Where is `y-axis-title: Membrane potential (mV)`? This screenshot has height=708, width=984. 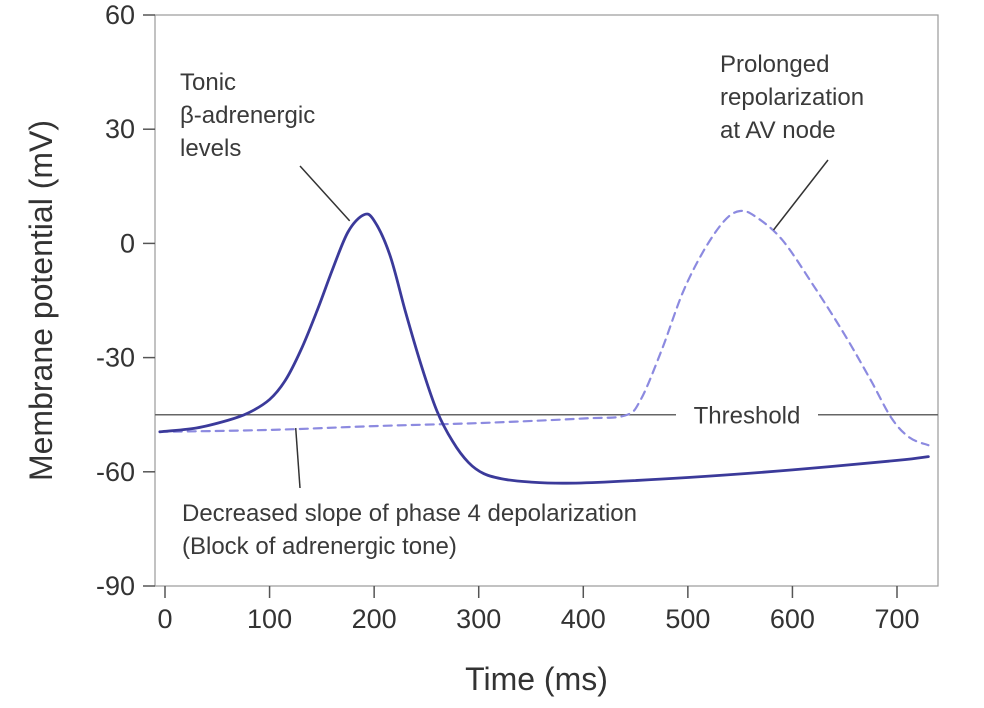
y-axis-title: Membrane potential (mV) is located at coordinates (41, 300).